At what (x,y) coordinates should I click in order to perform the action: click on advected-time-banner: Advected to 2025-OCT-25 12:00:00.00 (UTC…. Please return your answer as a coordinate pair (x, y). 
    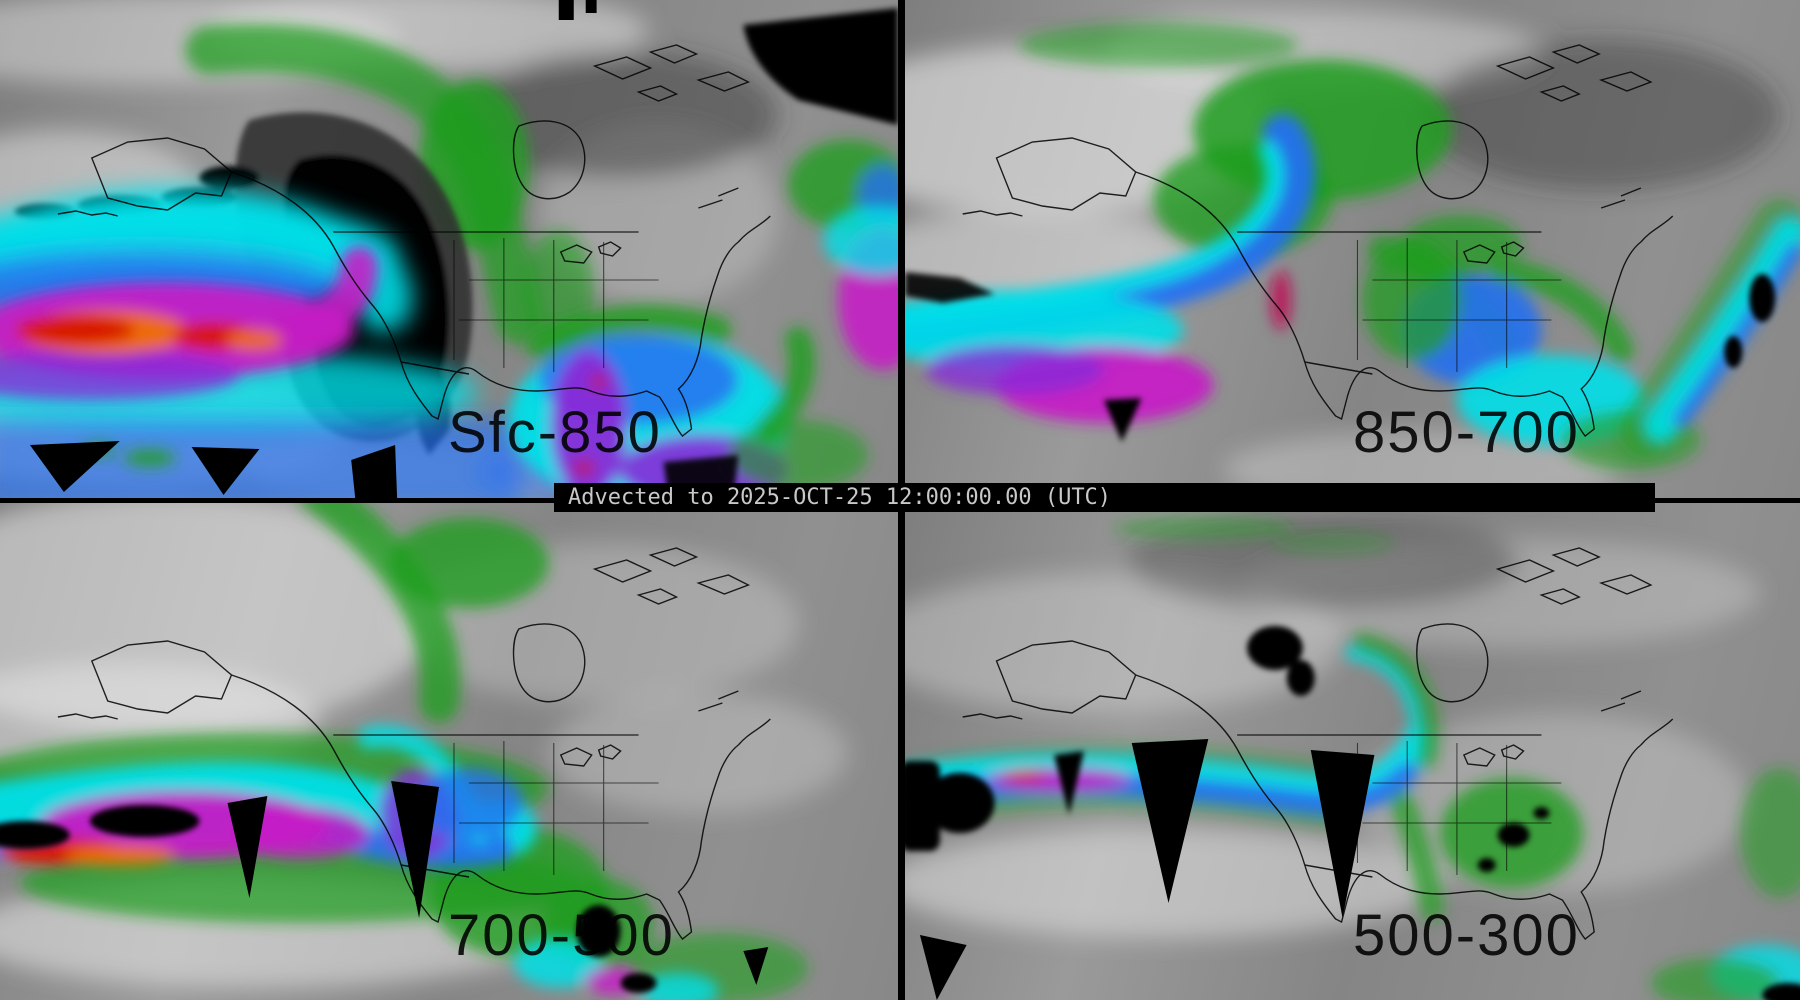
    Looking at the image, I should click on (1104, 497).